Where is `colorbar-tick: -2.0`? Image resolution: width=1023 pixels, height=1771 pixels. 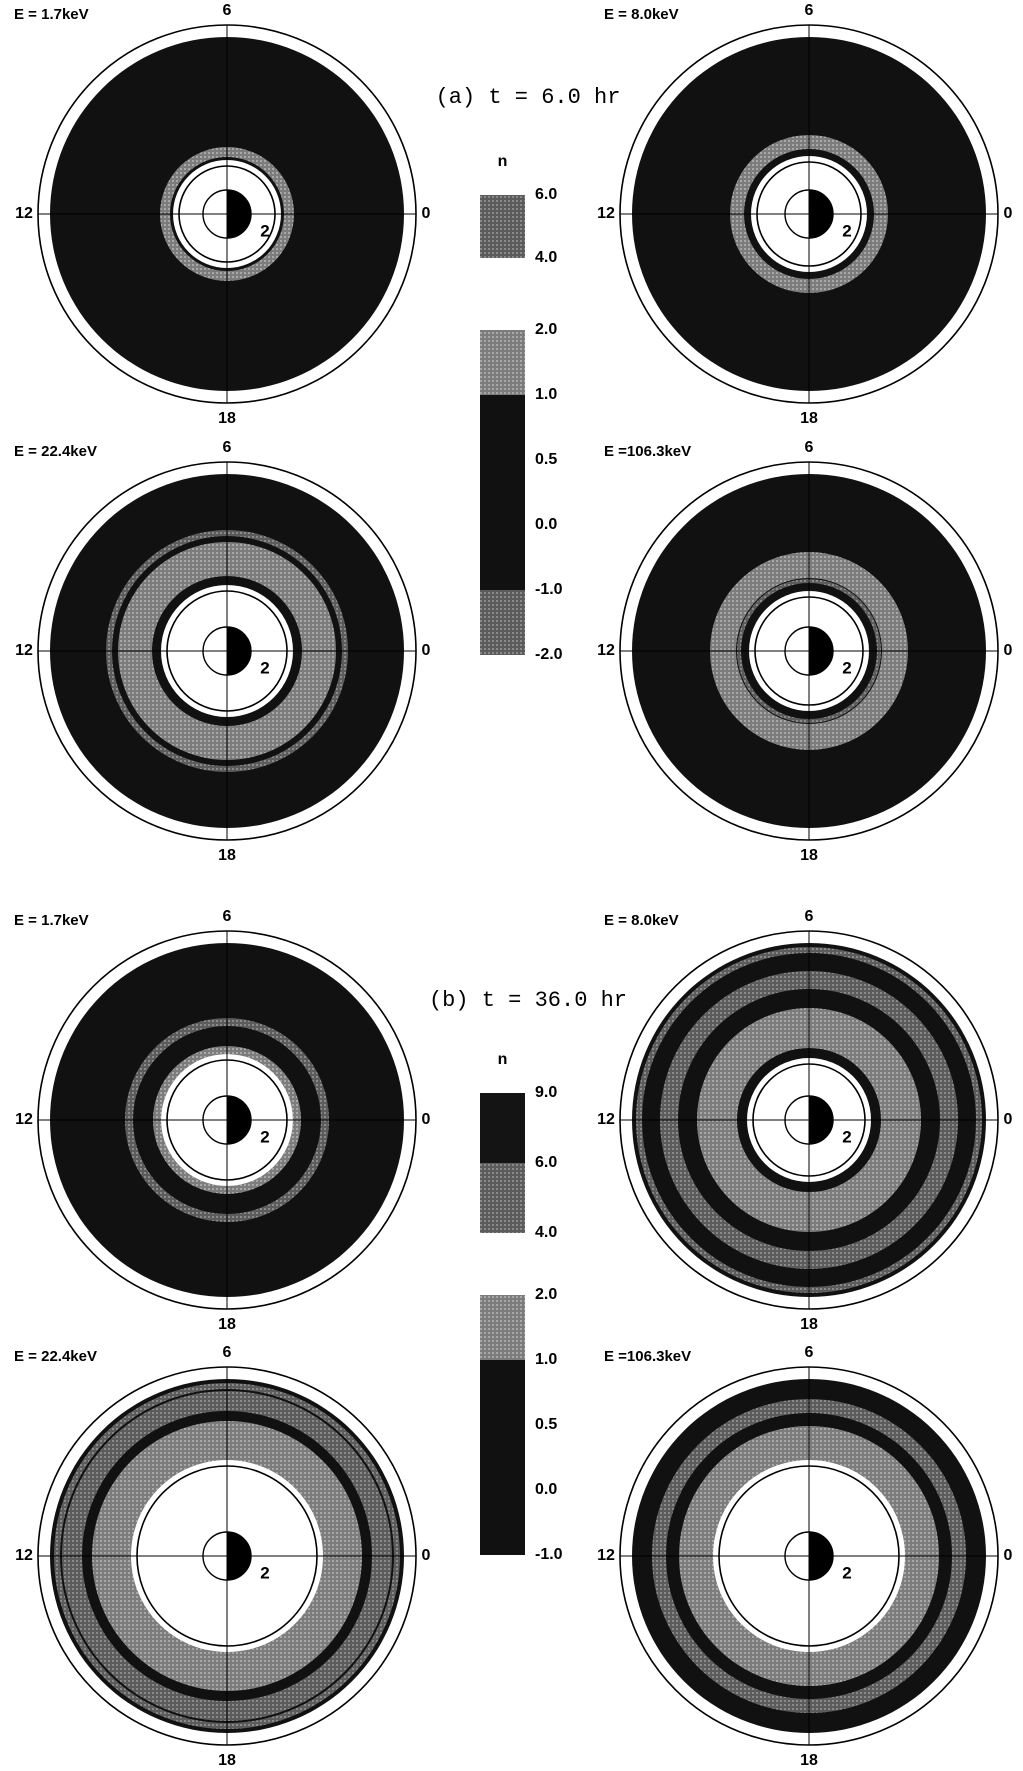
colorbar-tick: -2.0 is located at coordinates (549, 654).